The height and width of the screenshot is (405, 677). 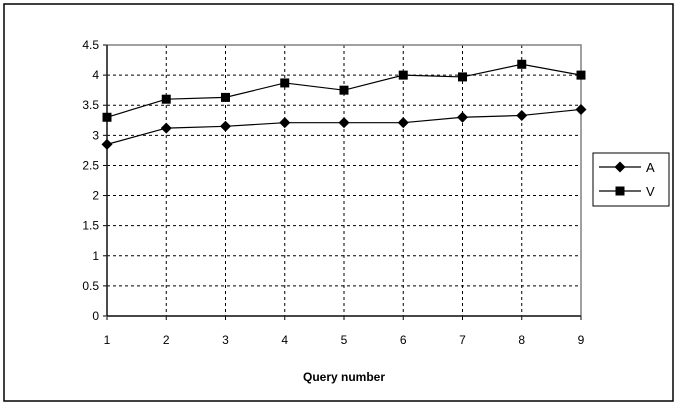 I want to click on legend: AV, so click(x=631, y=179).